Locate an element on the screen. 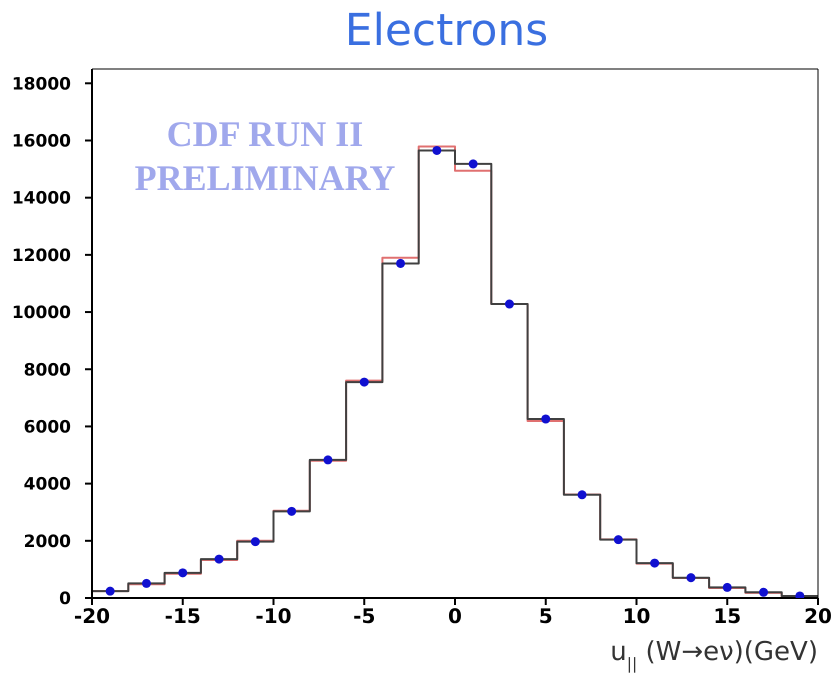 The width and height of the screenshot is (833, 687). y-tick-label: 14000 is located at coordinates (42, 198).